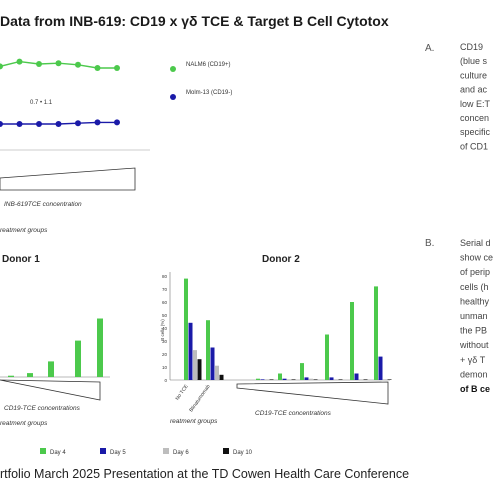  Describe the element at coordinates (165, 315) in the screenshot. I see `donor-2-ytick-5: 50` at that location.